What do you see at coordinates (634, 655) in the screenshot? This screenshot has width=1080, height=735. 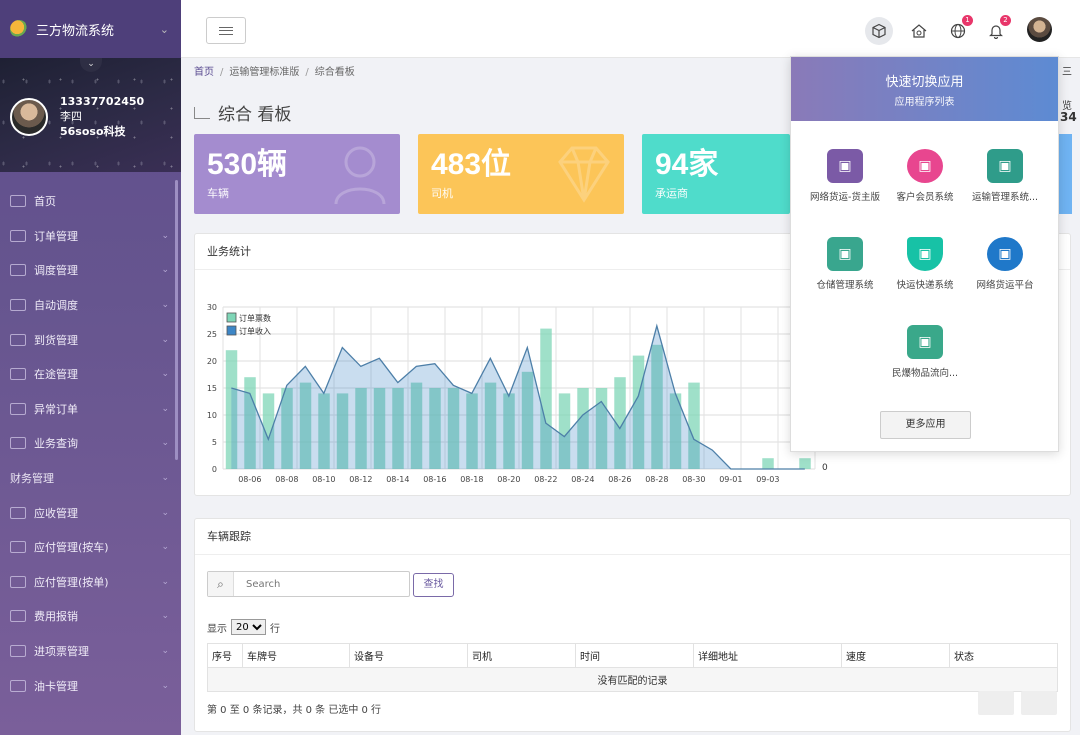 I see `column-header: 时间` at bounding box center [634, 655].